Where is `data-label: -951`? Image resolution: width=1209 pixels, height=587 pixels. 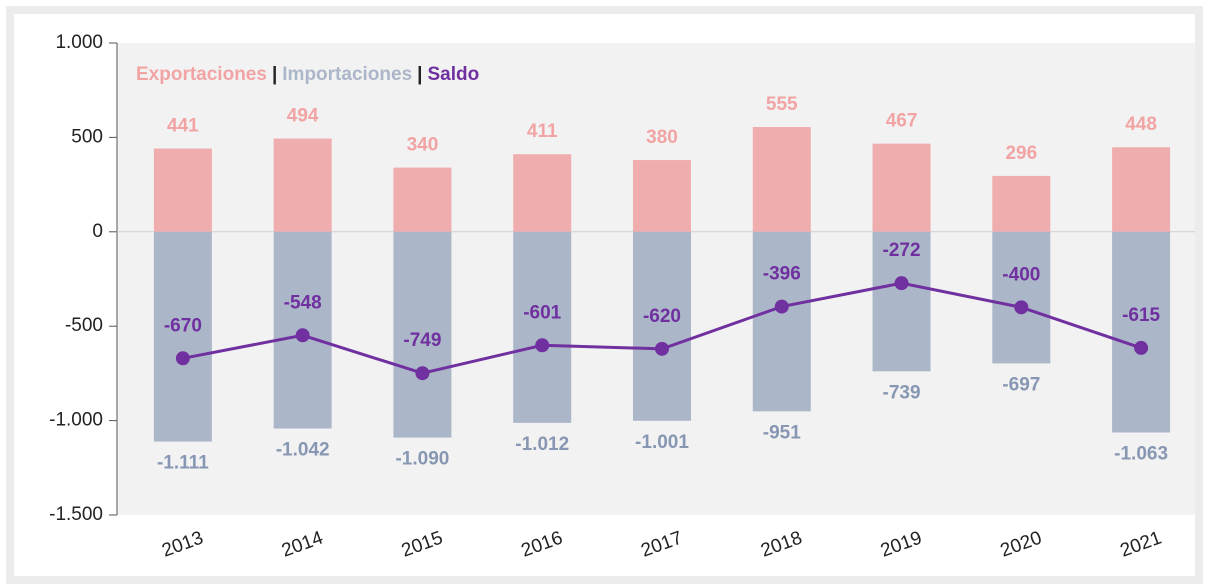
data-label: -951 is located at coordinates (782, 432).